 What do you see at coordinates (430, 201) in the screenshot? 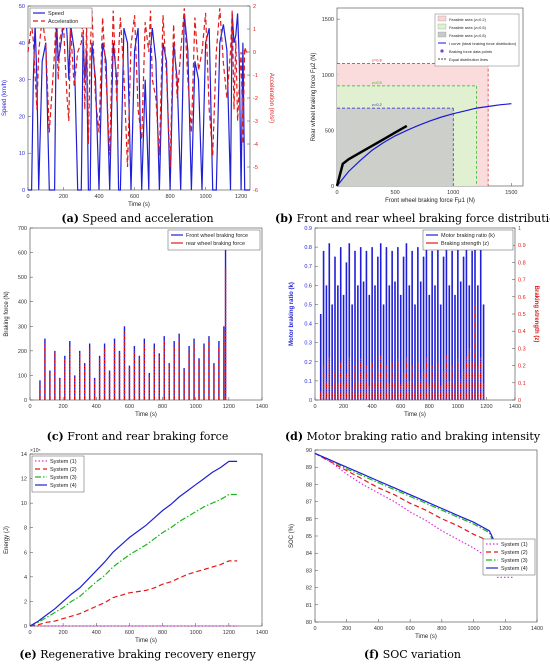
I see `x-axis-label: Front wheel braking force Fμ1 (N)` at bounding box center [430, 201].